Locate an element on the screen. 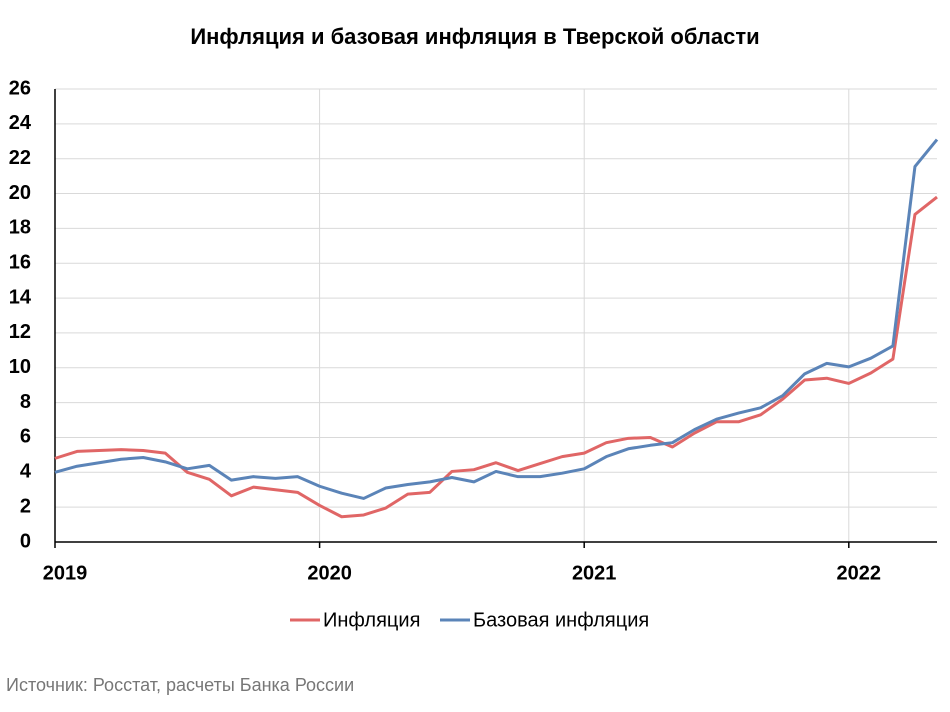  y-tick-label: 22 is located at coordinates (20, 158).